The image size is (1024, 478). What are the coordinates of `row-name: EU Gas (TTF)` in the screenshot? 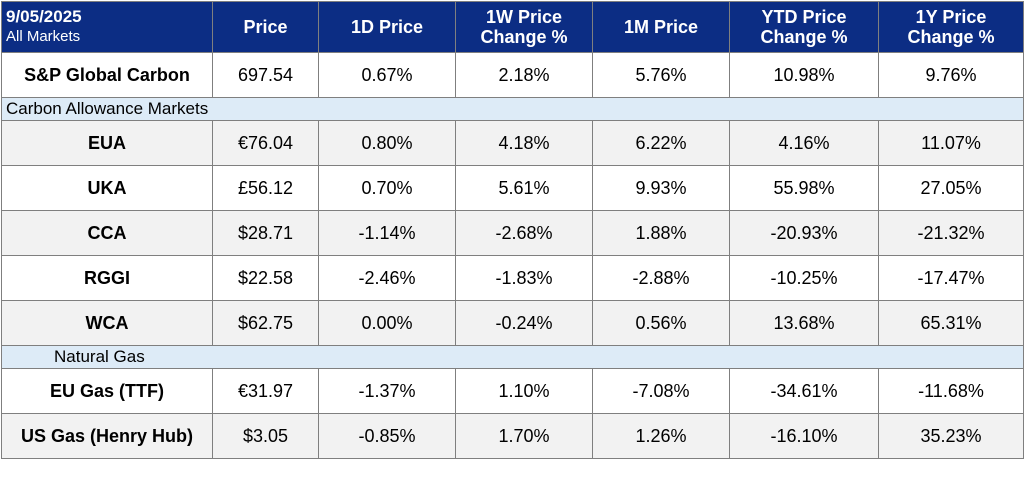 It's located at (107, 391).